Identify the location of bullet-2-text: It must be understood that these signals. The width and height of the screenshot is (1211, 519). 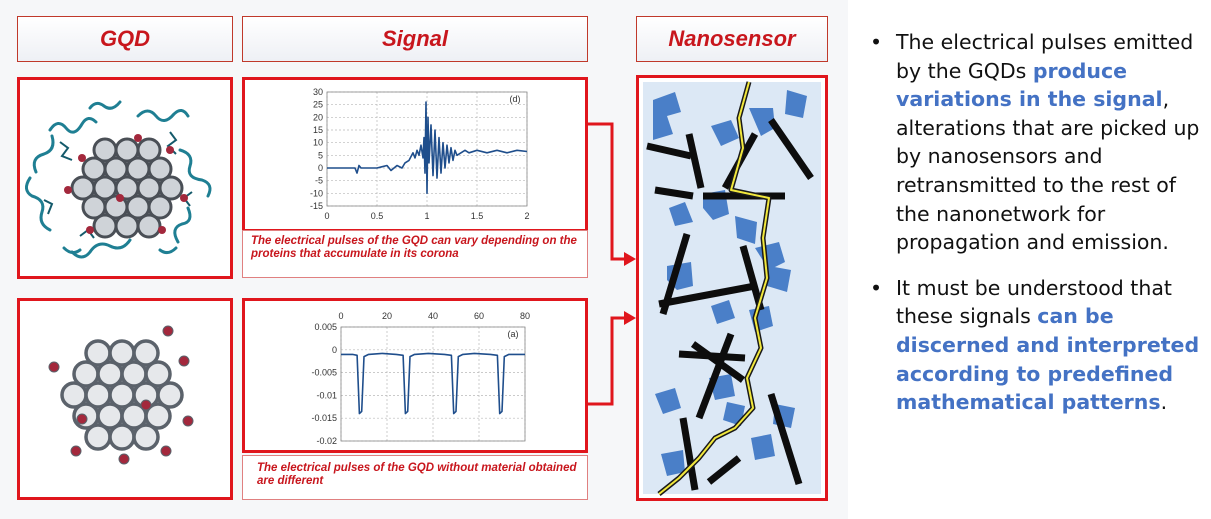
(1034, 302).